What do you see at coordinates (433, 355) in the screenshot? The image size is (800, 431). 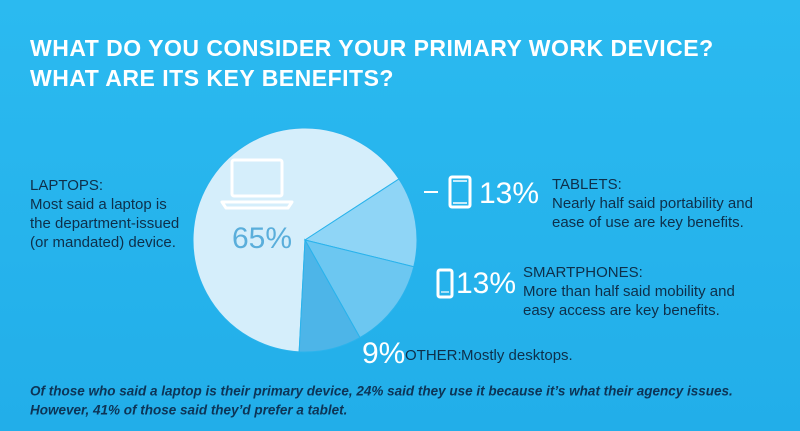 I see `category-label: OTHER:` at bounding box center [433, 355].